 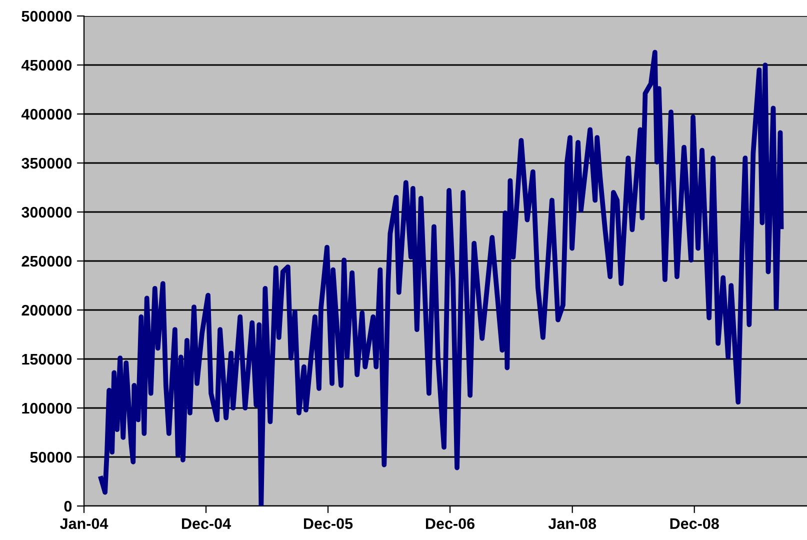 What do you see at coordinates (47, 310) in the screenshot?
I see `y-tick-label: 200000` at bounding box center [47, 310].